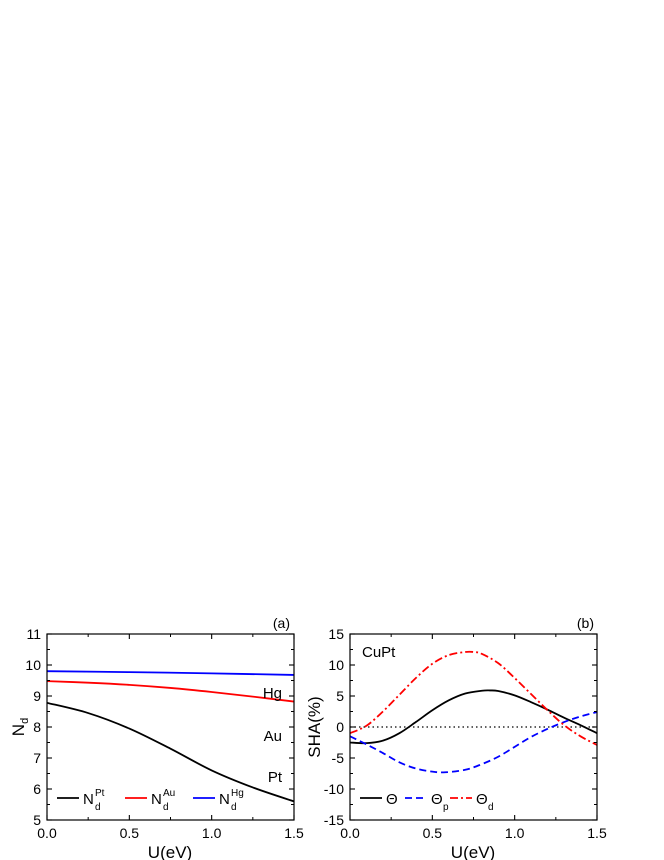 Image resolution: width=664 pixels, height=860 pixels. Describe the element at coordinates (18, 730) in the screenshot. I see `panel-a-y-title-main: N` at that location.